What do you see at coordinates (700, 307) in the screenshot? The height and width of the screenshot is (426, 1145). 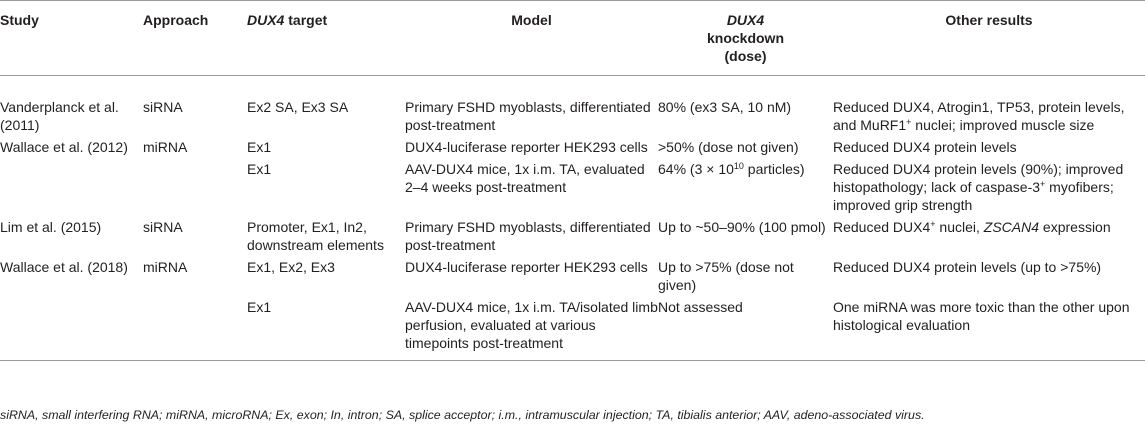 I see `cell-knockdown: Not assessed` at bounding box center [700, 307].